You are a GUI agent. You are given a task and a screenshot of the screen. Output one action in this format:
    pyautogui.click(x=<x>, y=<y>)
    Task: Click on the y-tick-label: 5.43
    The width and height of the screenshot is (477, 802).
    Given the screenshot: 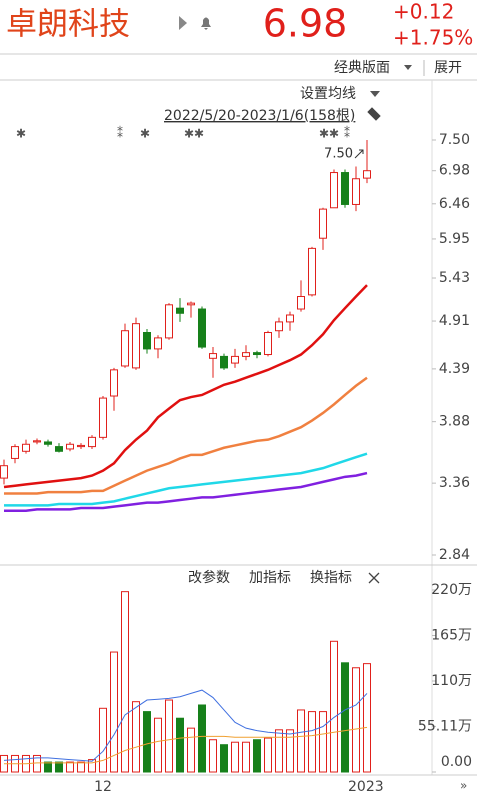 What is the action you would take?
    pyautogui.click(x=454, y=278)
    